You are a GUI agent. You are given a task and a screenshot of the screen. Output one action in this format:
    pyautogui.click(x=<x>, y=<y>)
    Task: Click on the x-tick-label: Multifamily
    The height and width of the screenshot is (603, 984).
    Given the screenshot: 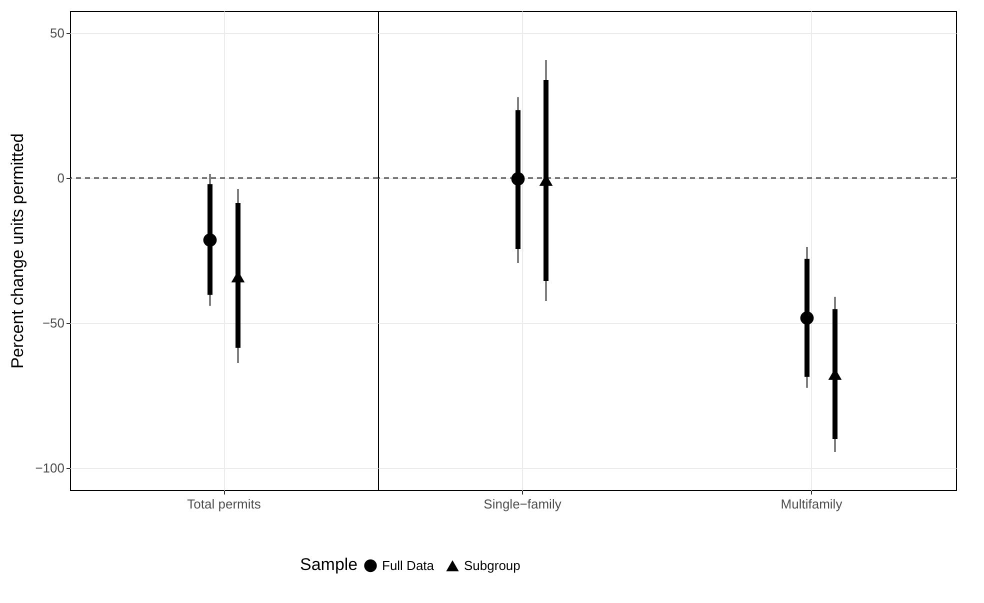 What is the action you would take?
    pyautogui.click(x=811, y=504)
    